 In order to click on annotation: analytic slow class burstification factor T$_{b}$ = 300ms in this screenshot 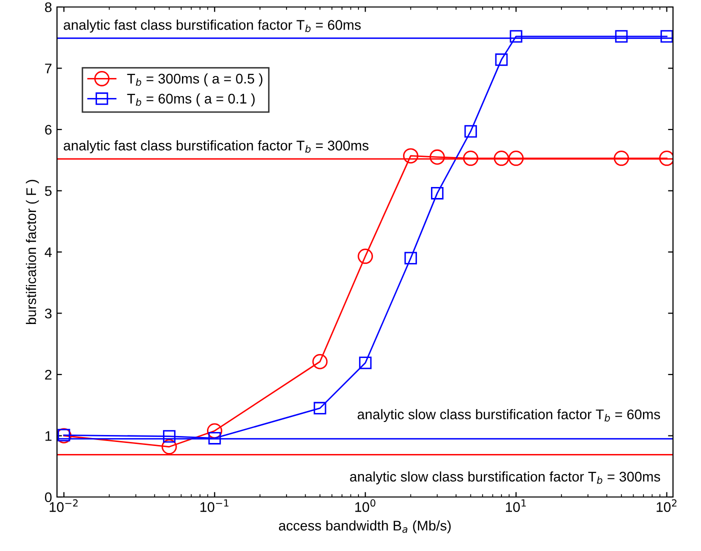, I will do `click(505, 477)`.